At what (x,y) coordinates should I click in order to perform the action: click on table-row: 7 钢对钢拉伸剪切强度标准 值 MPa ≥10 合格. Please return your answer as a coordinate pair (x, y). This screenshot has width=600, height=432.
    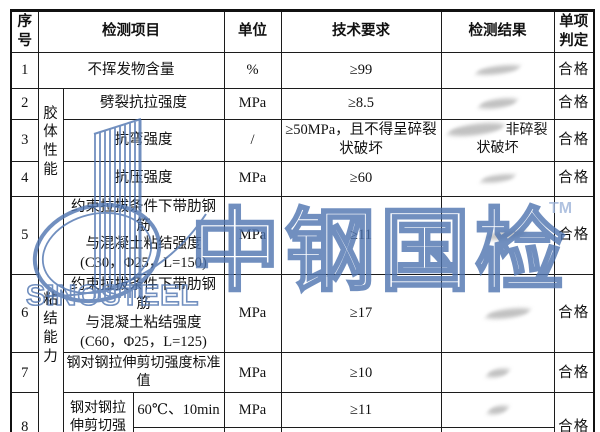
    Looking at the image, I should click on (302, 373).